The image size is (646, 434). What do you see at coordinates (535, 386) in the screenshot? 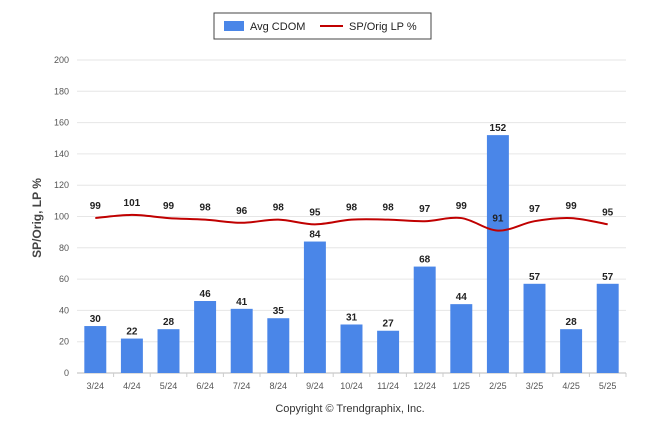
I see `x-tick-label-3-25: 3/25` at bounding box center [535, 386].